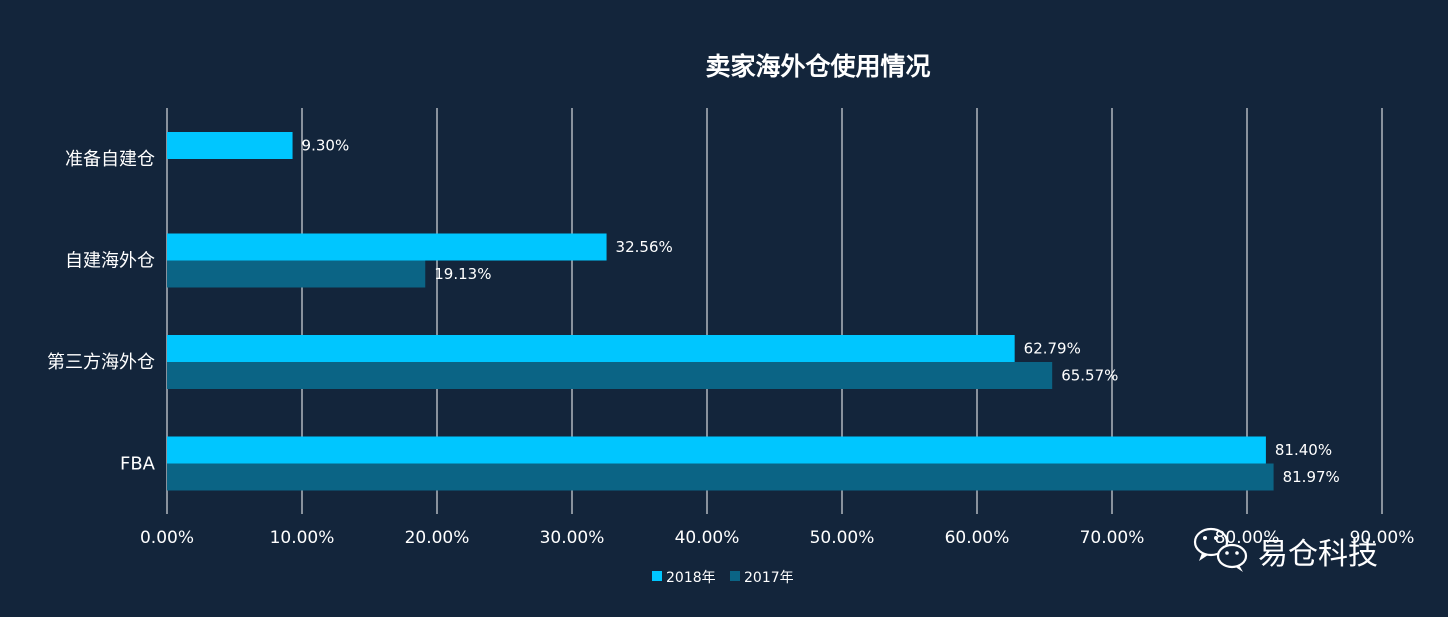 The width and height of the screenshot is (1448, 617). What do you see at coordinates (437, 538) in the screenshot?
I see `x-tick-label: 20.00%` at bounding box center [437, 538].